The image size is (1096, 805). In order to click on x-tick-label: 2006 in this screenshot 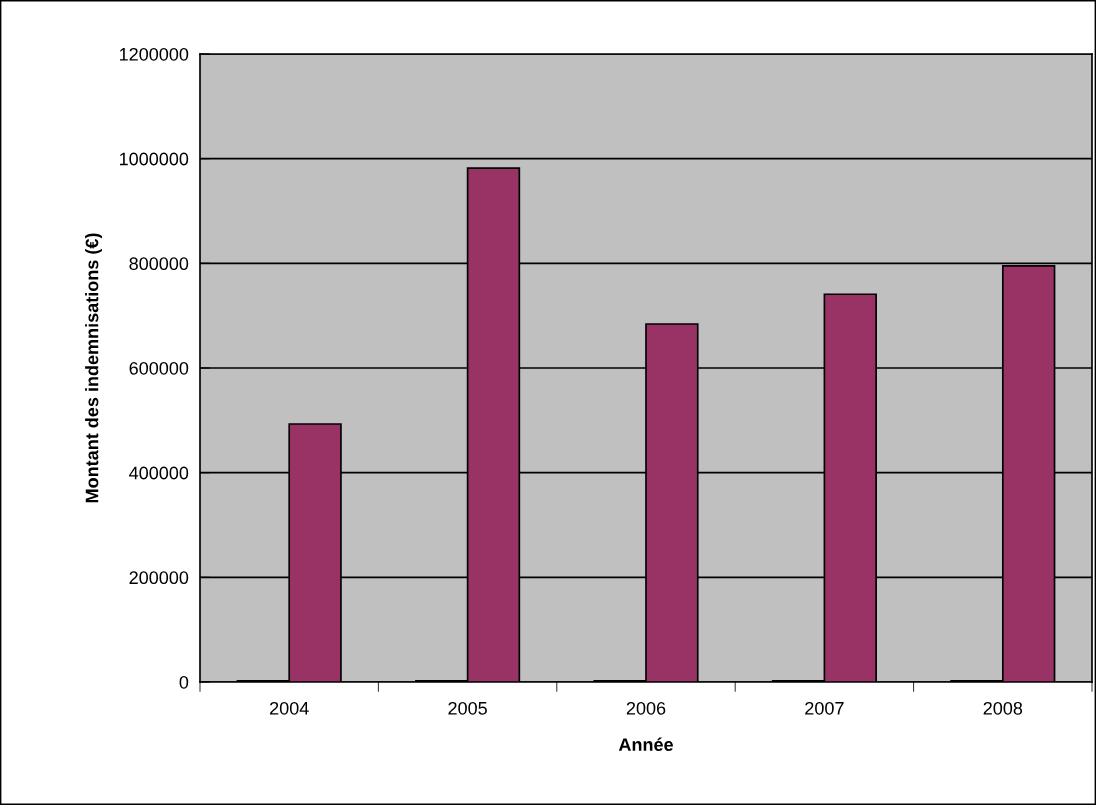, I will do `click(646, 708)`.